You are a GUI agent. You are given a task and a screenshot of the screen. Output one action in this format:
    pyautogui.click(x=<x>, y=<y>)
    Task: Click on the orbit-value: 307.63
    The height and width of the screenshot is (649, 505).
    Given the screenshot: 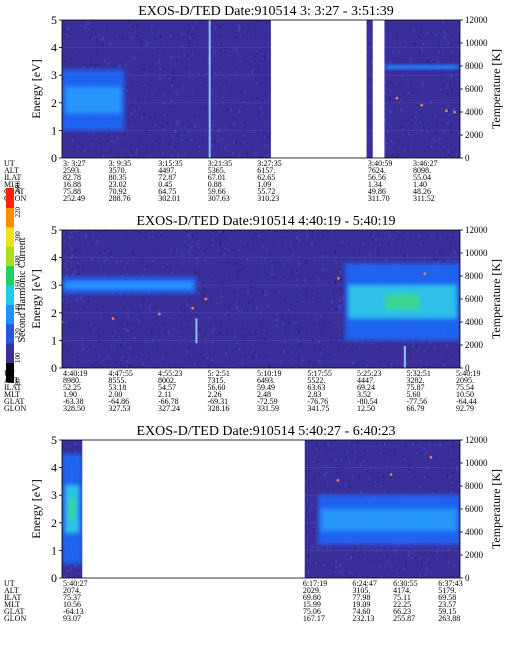 What is the action you would take?
    pyautogui.click(x=219, y=198)
    